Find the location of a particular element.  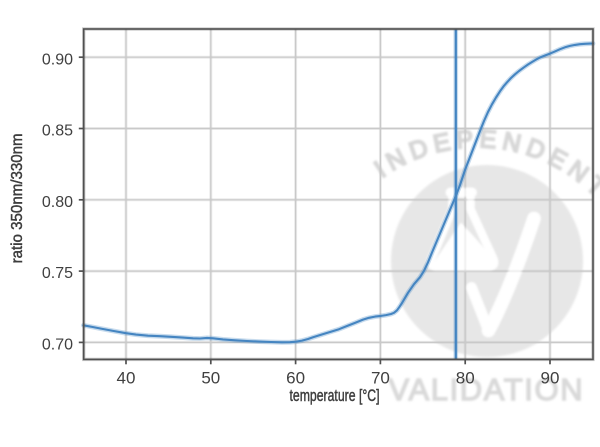

svg-text: 0.75 is located at coordinates (57, 273).